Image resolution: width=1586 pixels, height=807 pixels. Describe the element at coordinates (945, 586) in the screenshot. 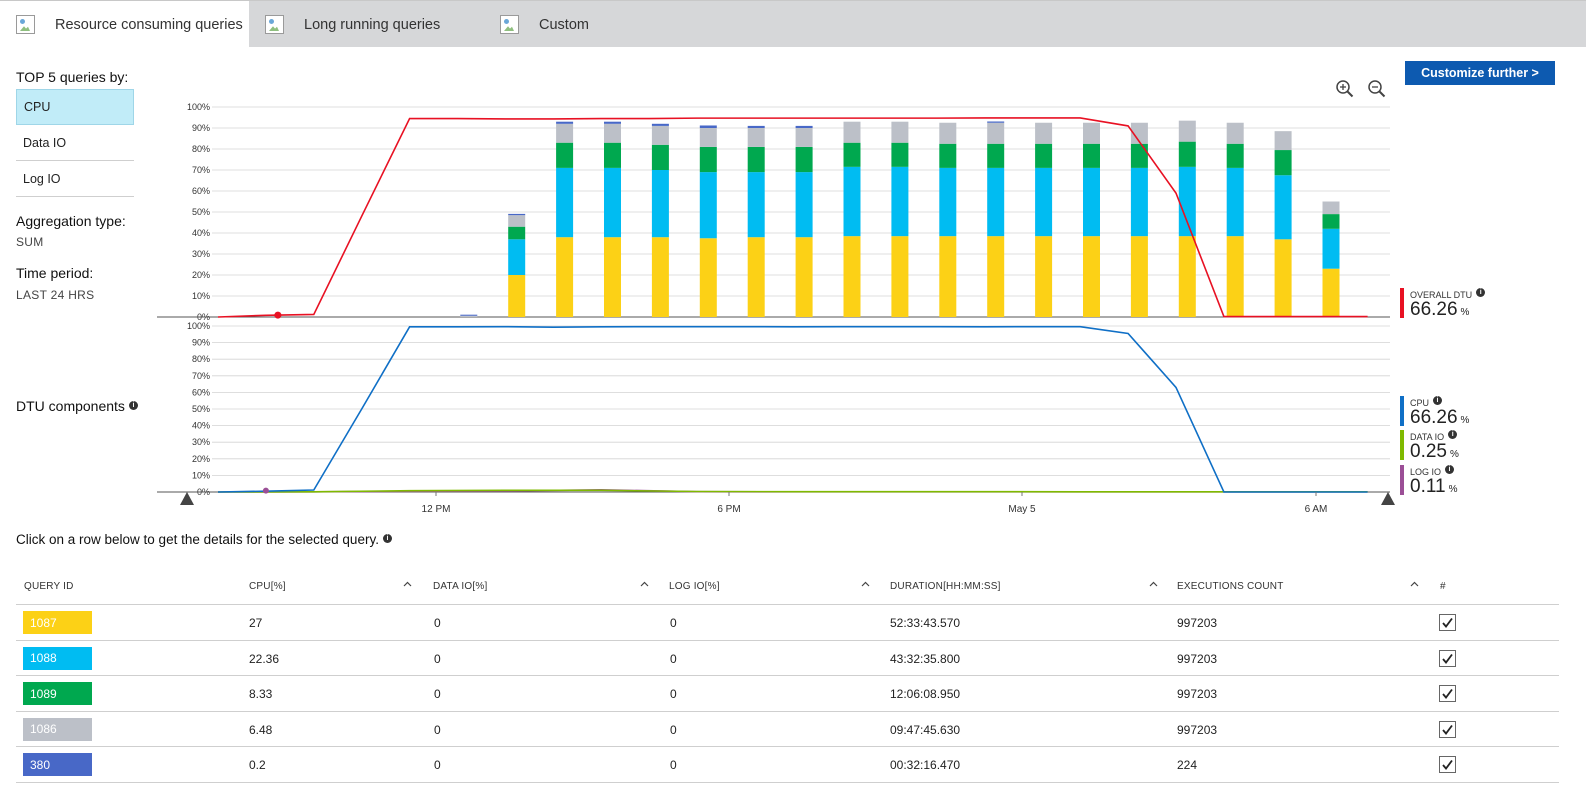

I see `header-duration: DURATION[HH:MM:SS]` at that location.